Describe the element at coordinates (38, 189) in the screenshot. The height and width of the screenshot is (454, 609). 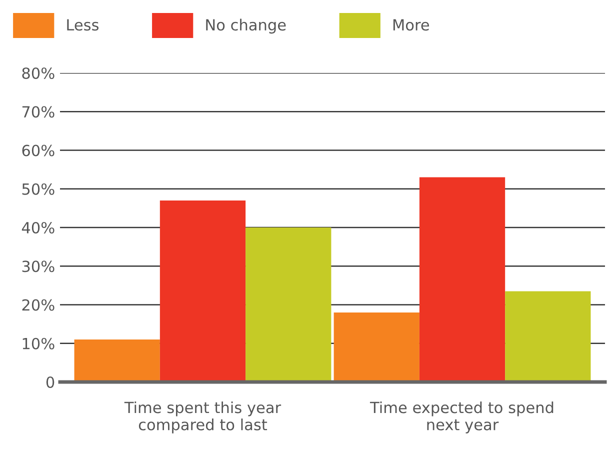
I see `y-tick-label: 50%` at that location.